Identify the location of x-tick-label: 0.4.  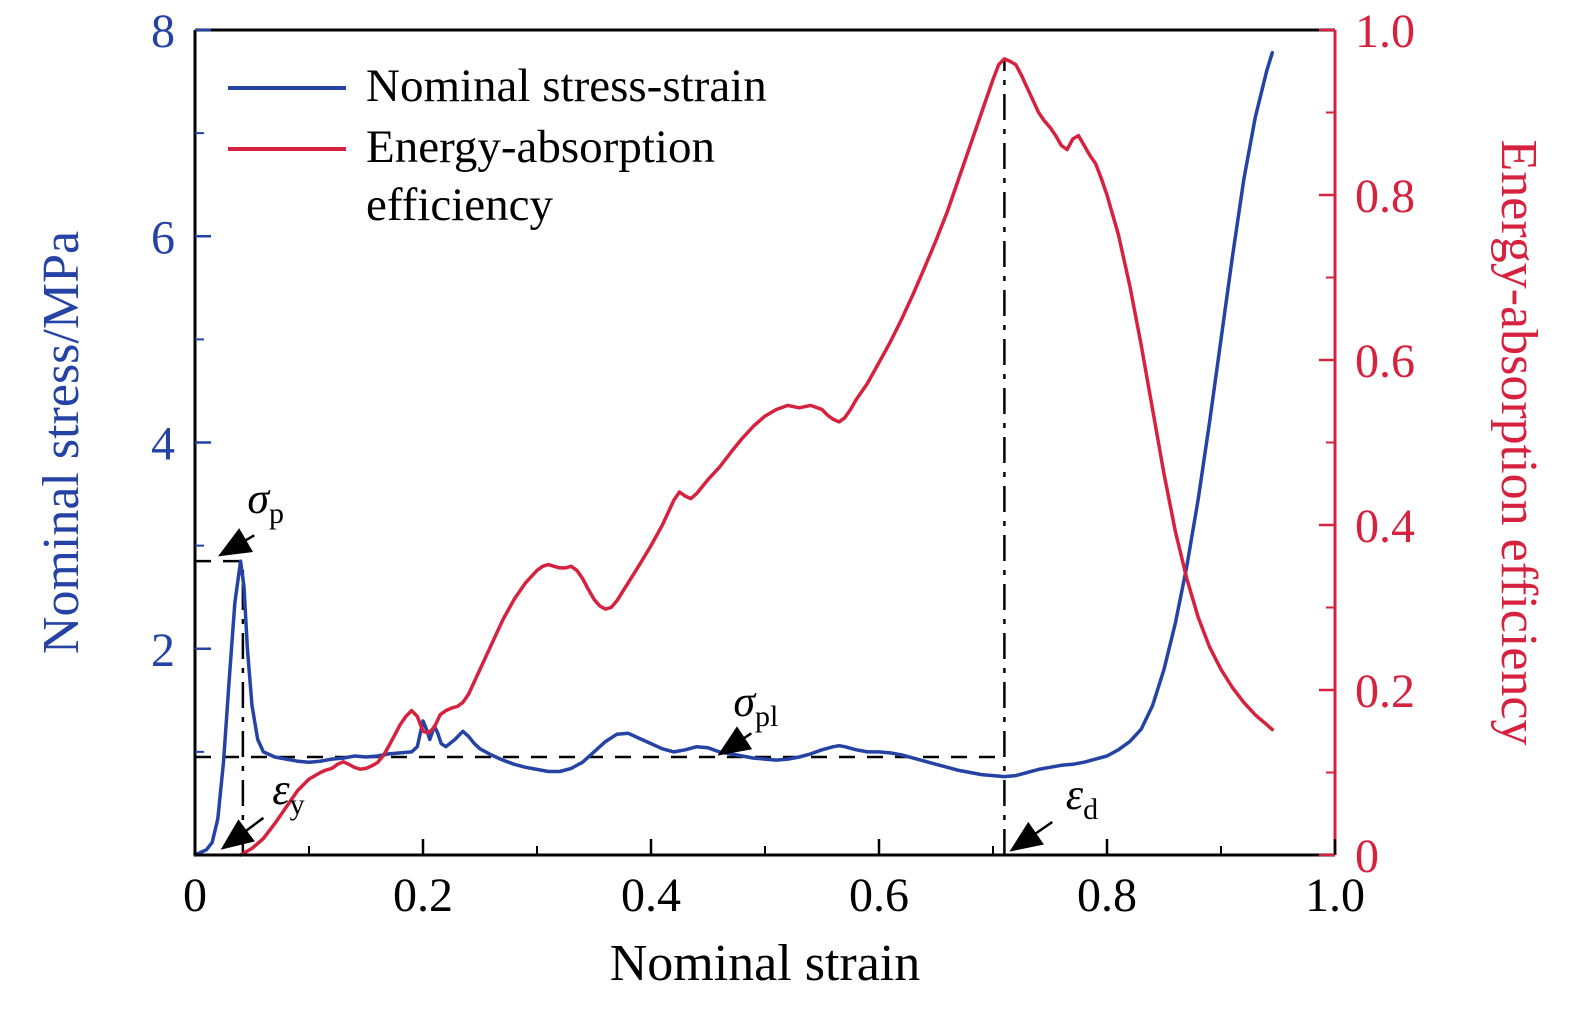
(651, 895).